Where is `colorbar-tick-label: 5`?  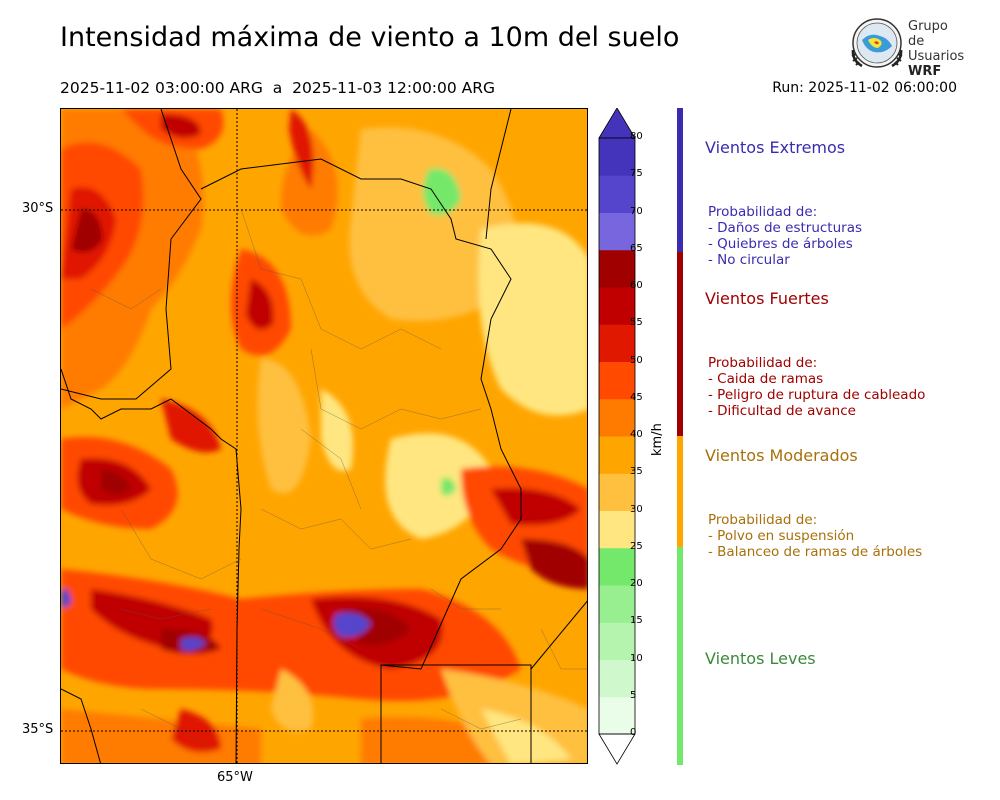 colorbar-tick-label: 5 is located at coordinates (633, 695).